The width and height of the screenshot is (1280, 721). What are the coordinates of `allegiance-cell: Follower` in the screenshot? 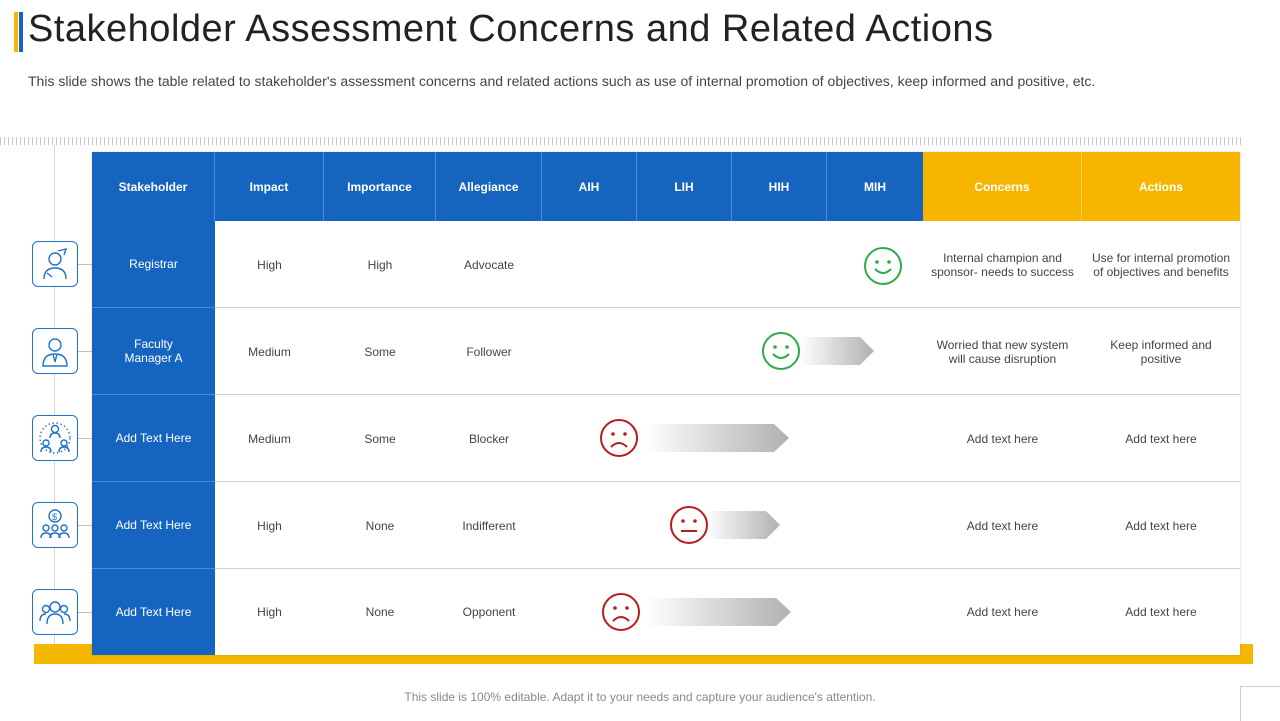 It's located at (489, 351).